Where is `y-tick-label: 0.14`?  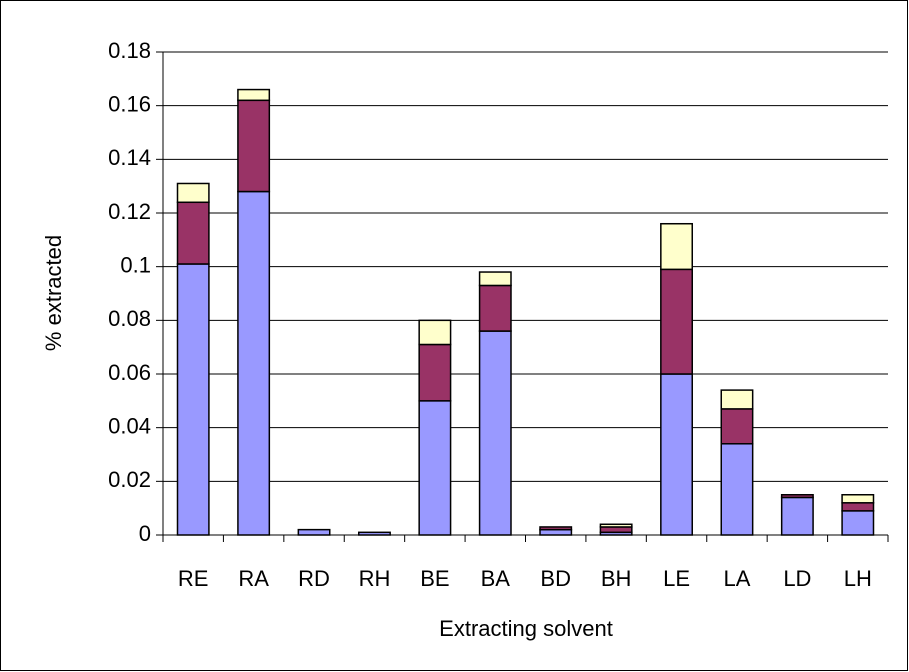
y-tick-label: 0.14 is located at coordinates (129, 157).